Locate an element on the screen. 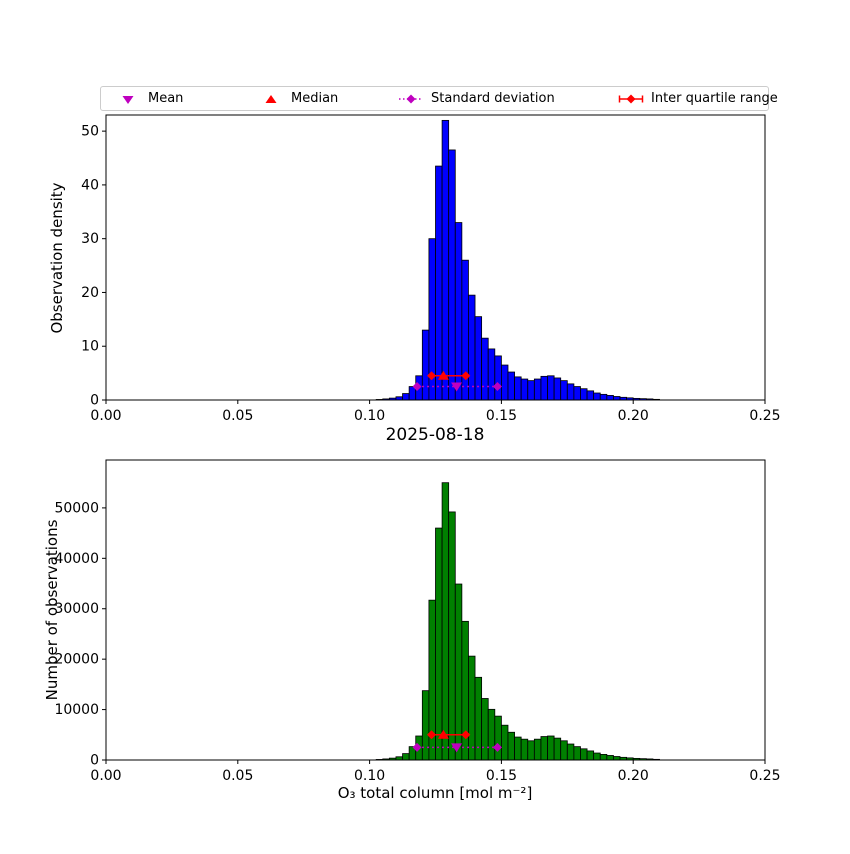 The height and width of the screenshot is (854, 850). y-tick-label: 50 is located at coordinates (90, 132).